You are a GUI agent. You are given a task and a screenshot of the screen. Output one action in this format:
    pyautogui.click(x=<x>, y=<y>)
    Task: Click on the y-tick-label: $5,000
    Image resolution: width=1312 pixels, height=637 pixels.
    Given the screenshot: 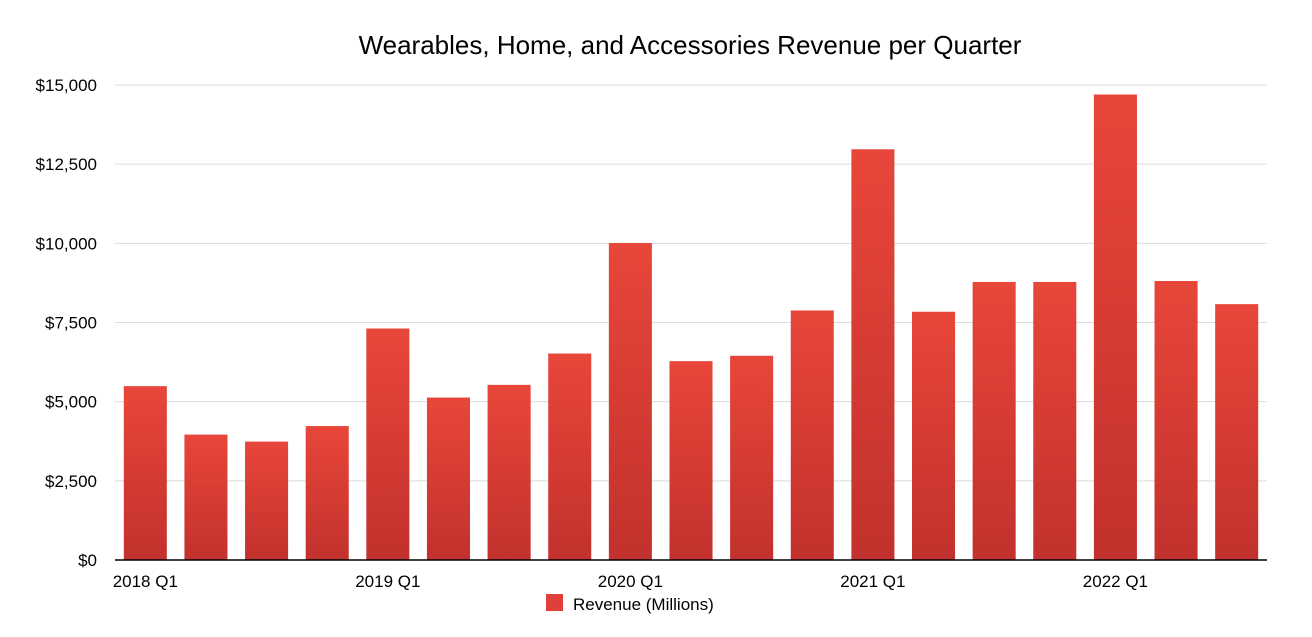 What is the action you would take?
    pyautogui.click(x=71, y=402)
    